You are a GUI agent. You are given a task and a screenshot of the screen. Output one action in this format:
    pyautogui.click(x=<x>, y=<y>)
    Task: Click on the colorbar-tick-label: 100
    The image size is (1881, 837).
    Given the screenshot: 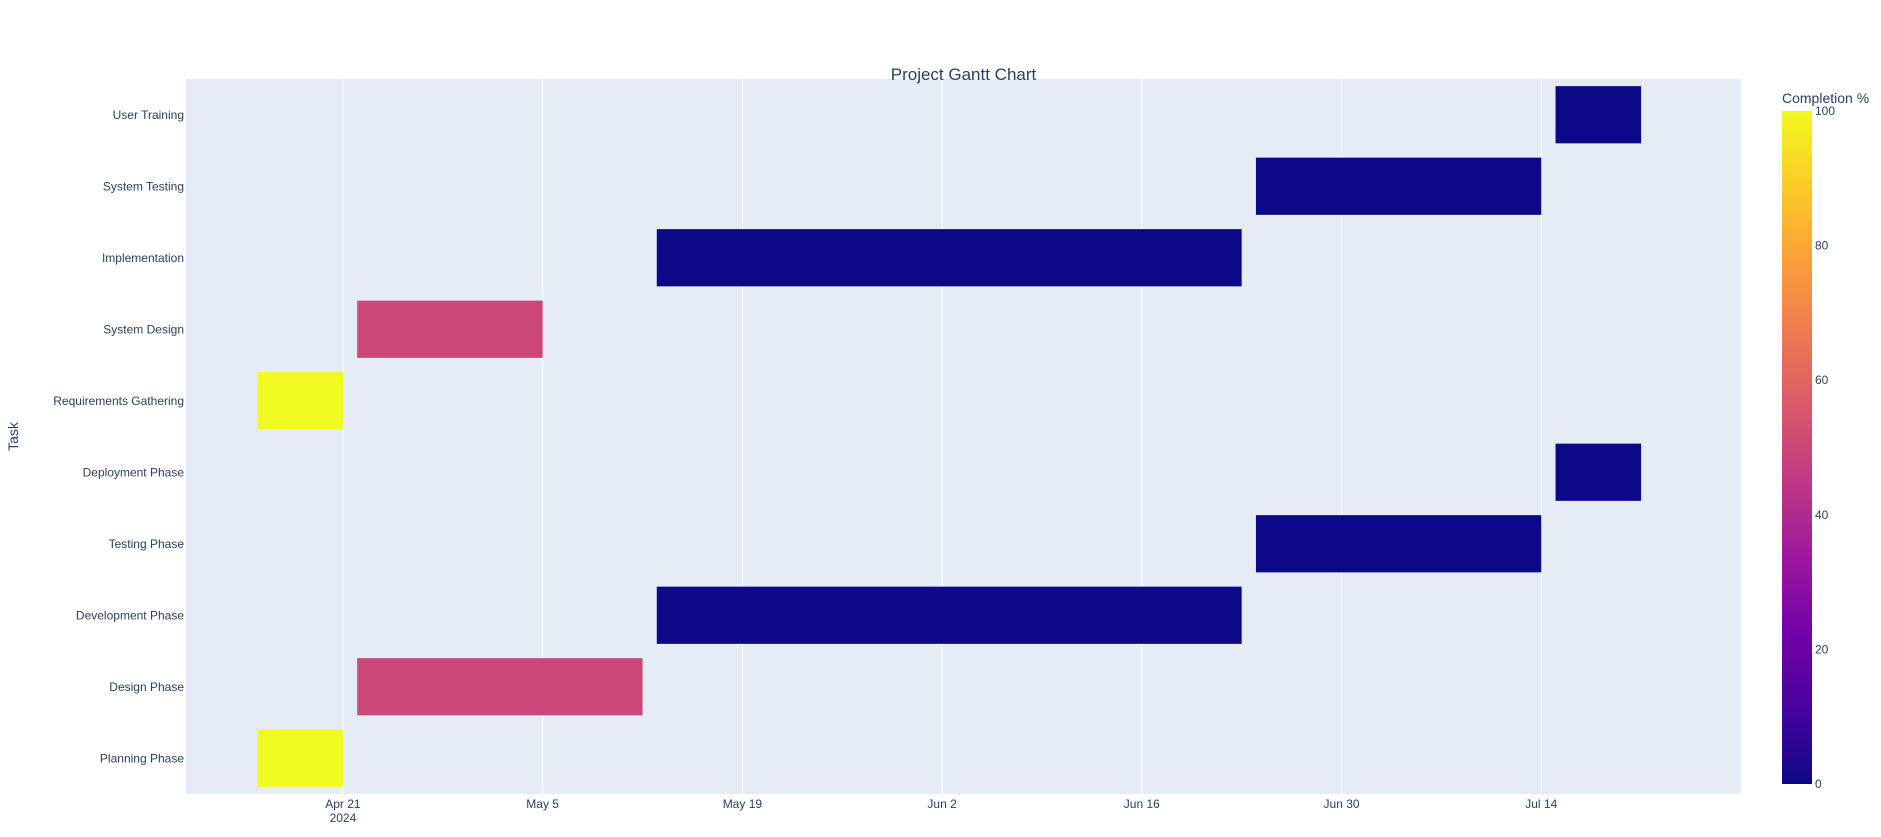 What is the action you would take?
    pyautogui.click(x=1825, y=111)
    